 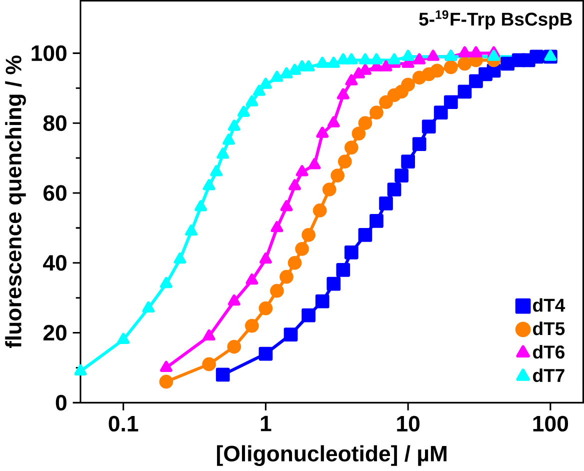 What do you see at coordinates (548, 375) in the screenshot?
I see `legend-label: dT7` at bounding box center [548, 375].